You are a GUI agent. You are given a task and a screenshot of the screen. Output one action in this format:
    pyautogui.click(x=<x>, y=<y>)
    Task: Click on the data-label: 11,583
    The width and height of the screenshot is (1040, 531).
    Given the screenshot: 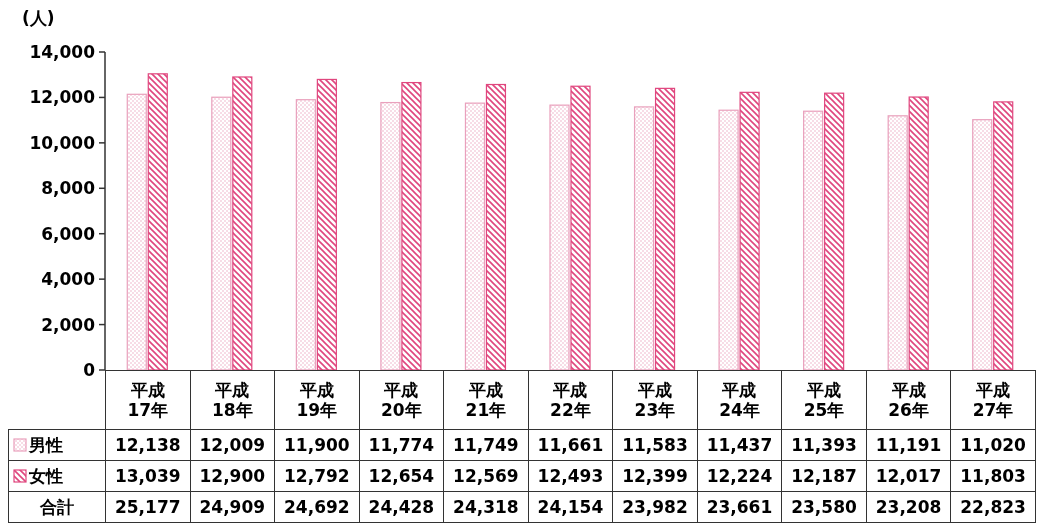 What is the action you would take?
    pyautogui.click(x=655, y=445)
    